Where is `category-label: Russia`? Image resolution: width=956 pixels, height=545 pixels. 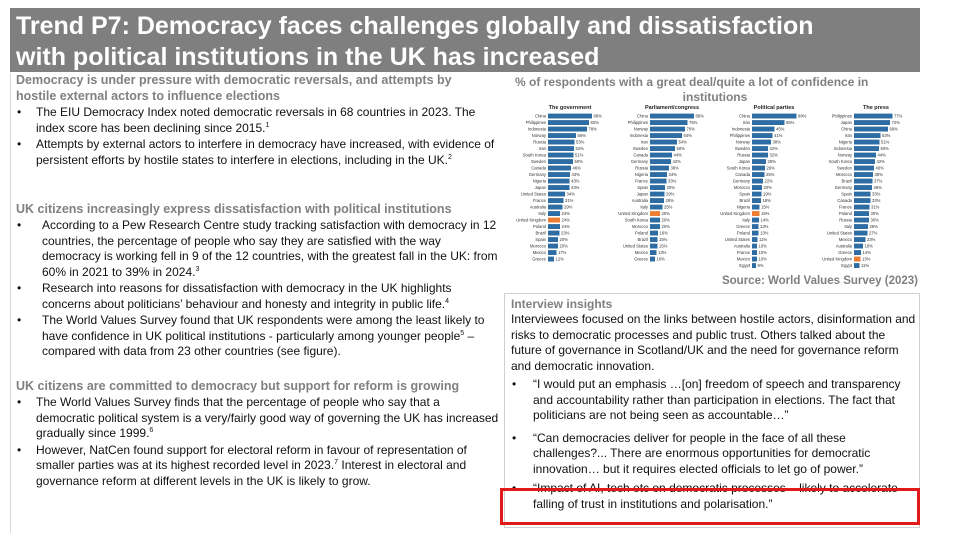
category-label: Russia is located at coordinates (845, 219).